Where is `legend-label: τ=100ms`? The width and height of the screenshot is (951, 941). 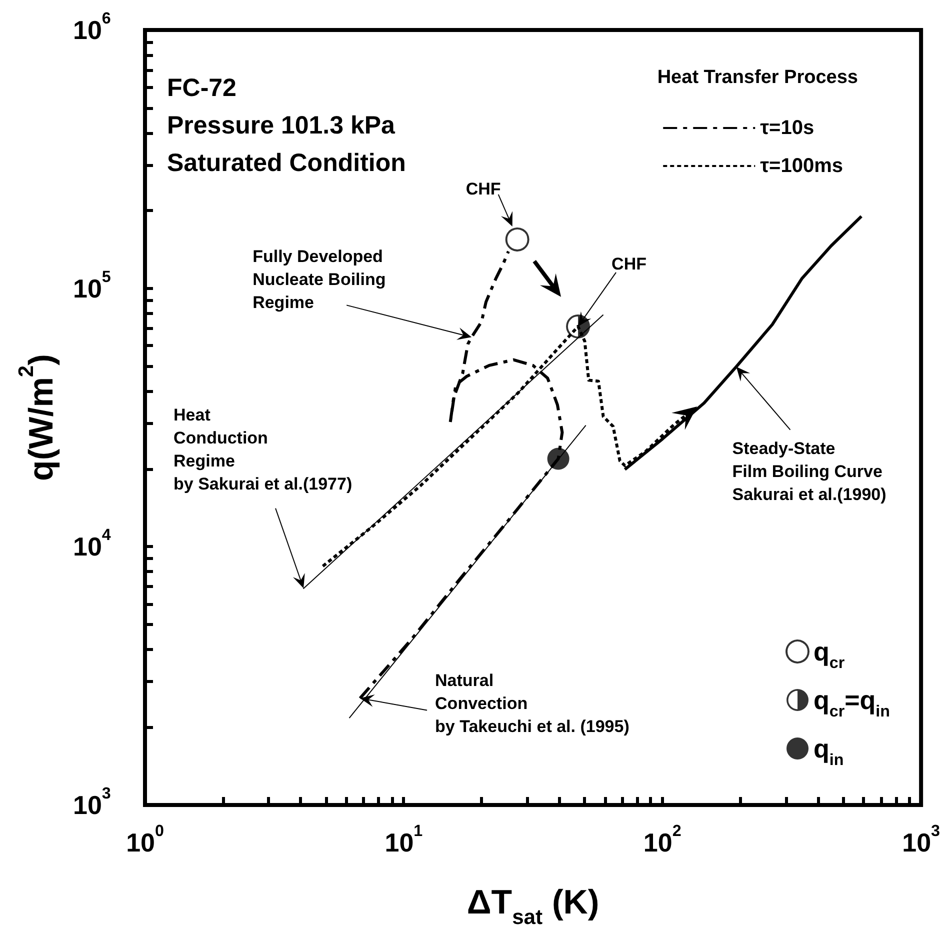 legend-label: τ=100ms is located at coordinates (802, 166).